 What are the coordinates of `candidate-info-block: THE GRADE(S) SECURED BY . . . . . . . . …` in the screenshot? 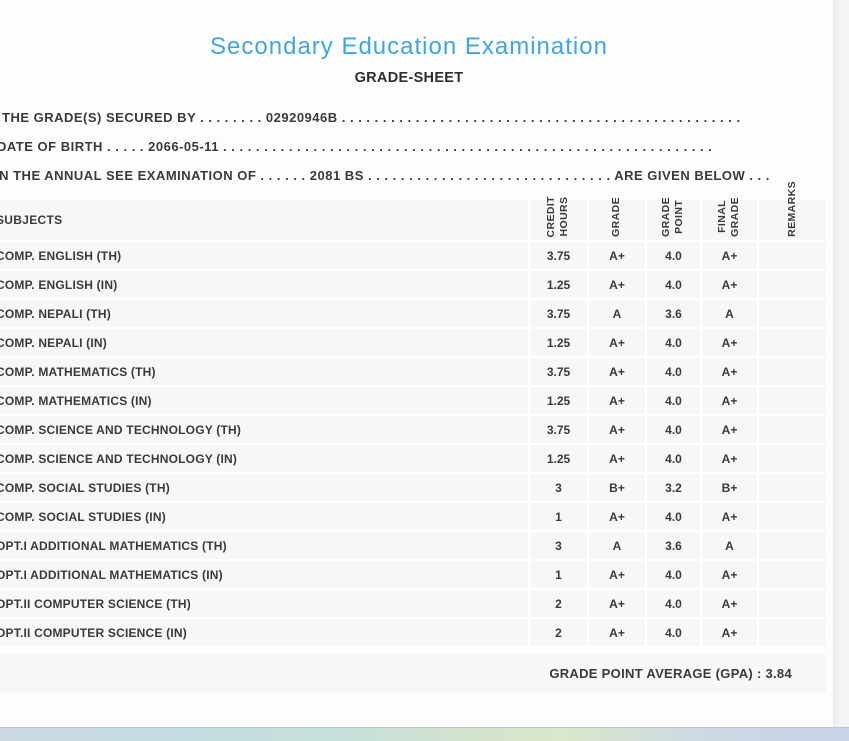 It's located at (413, 146).